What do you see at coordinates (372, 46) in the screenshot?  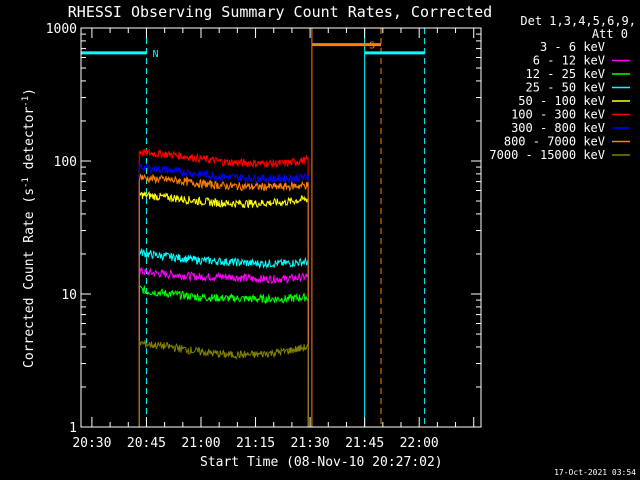 I see `flag-label: S` at bounding box center [372, 46].